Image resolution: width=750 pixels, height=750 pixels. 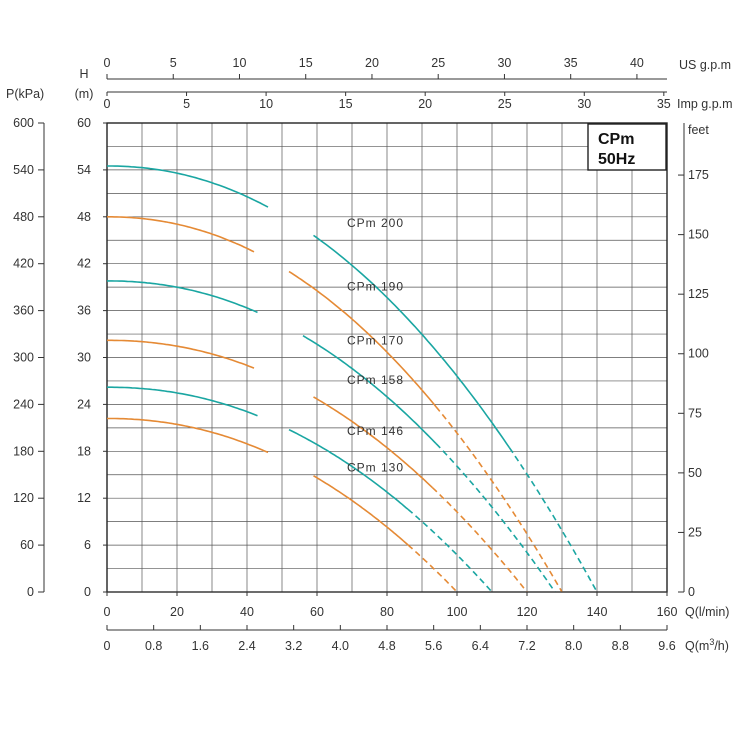 What do you see at coordinates (84, 311) in the screenshot?
I see `left-h-tick-label: 36` at bounding box center [84, 311].